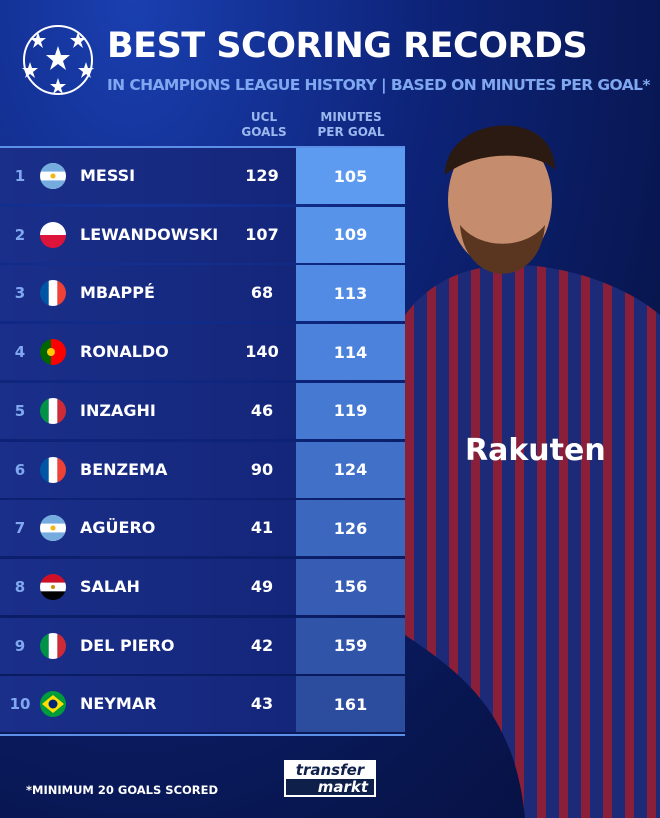 The image size is (660, 818). I want to click on ucl-goals: 129, so click(262, 175).